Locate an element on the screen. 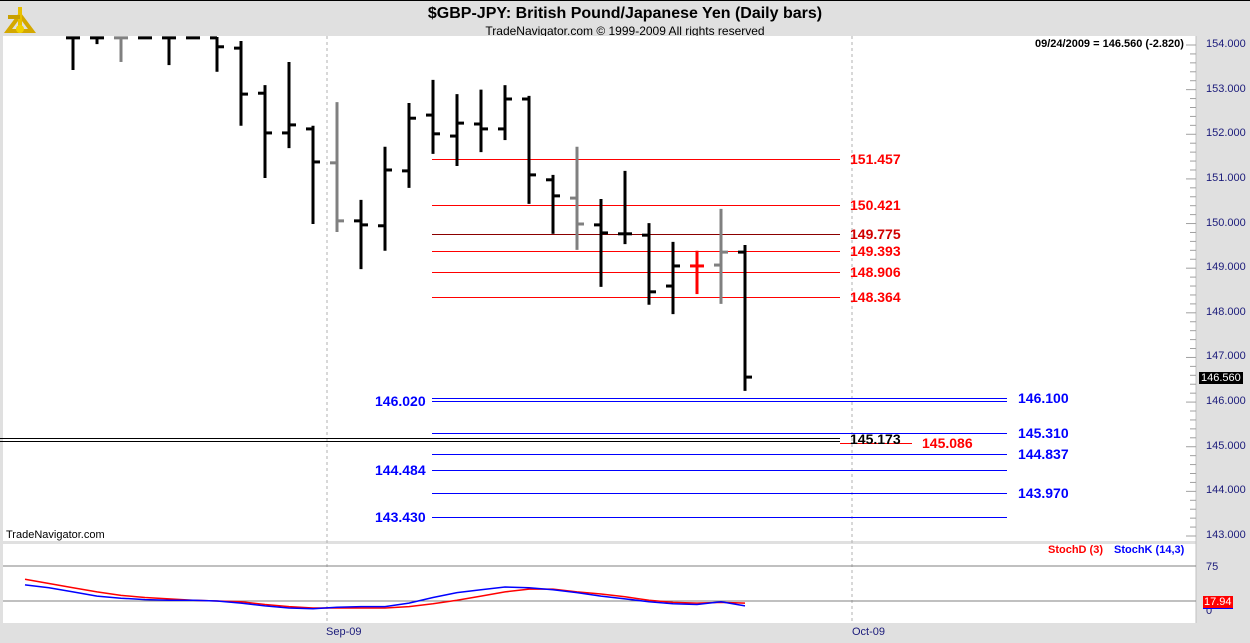 Image resolution: width=1250 pixels, height=643 pixels. y-tick-label: 149.000 is located at coordinates (1226, 267).